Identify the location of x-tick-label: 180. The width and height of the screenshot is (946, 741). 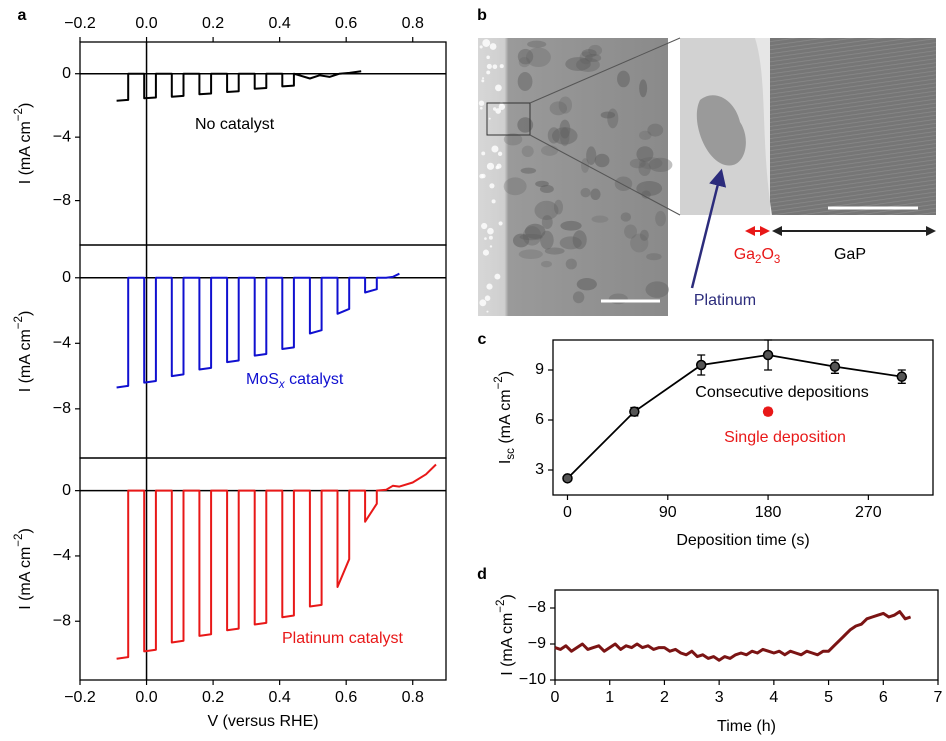
(768, 512).